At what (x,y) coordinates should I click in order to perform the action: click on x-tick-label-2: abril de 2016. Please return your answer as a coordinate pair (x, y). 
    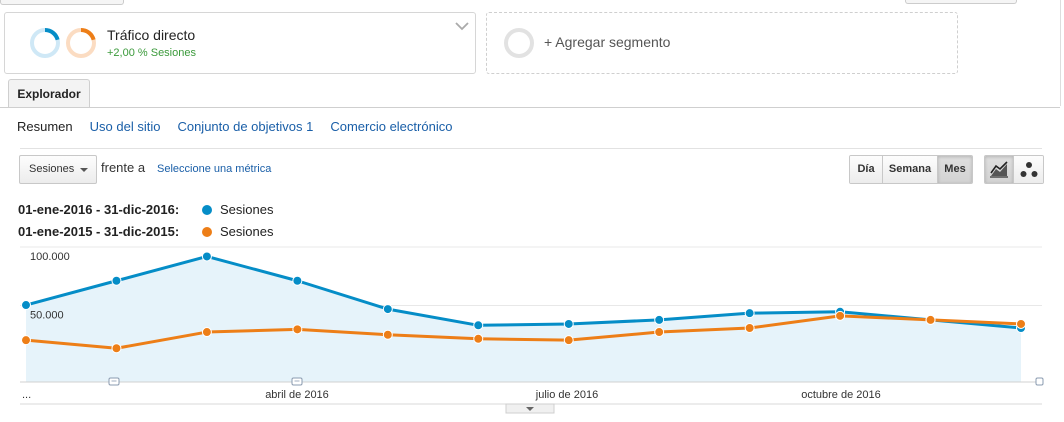
    Looking at the image, I should click on (297, 395).